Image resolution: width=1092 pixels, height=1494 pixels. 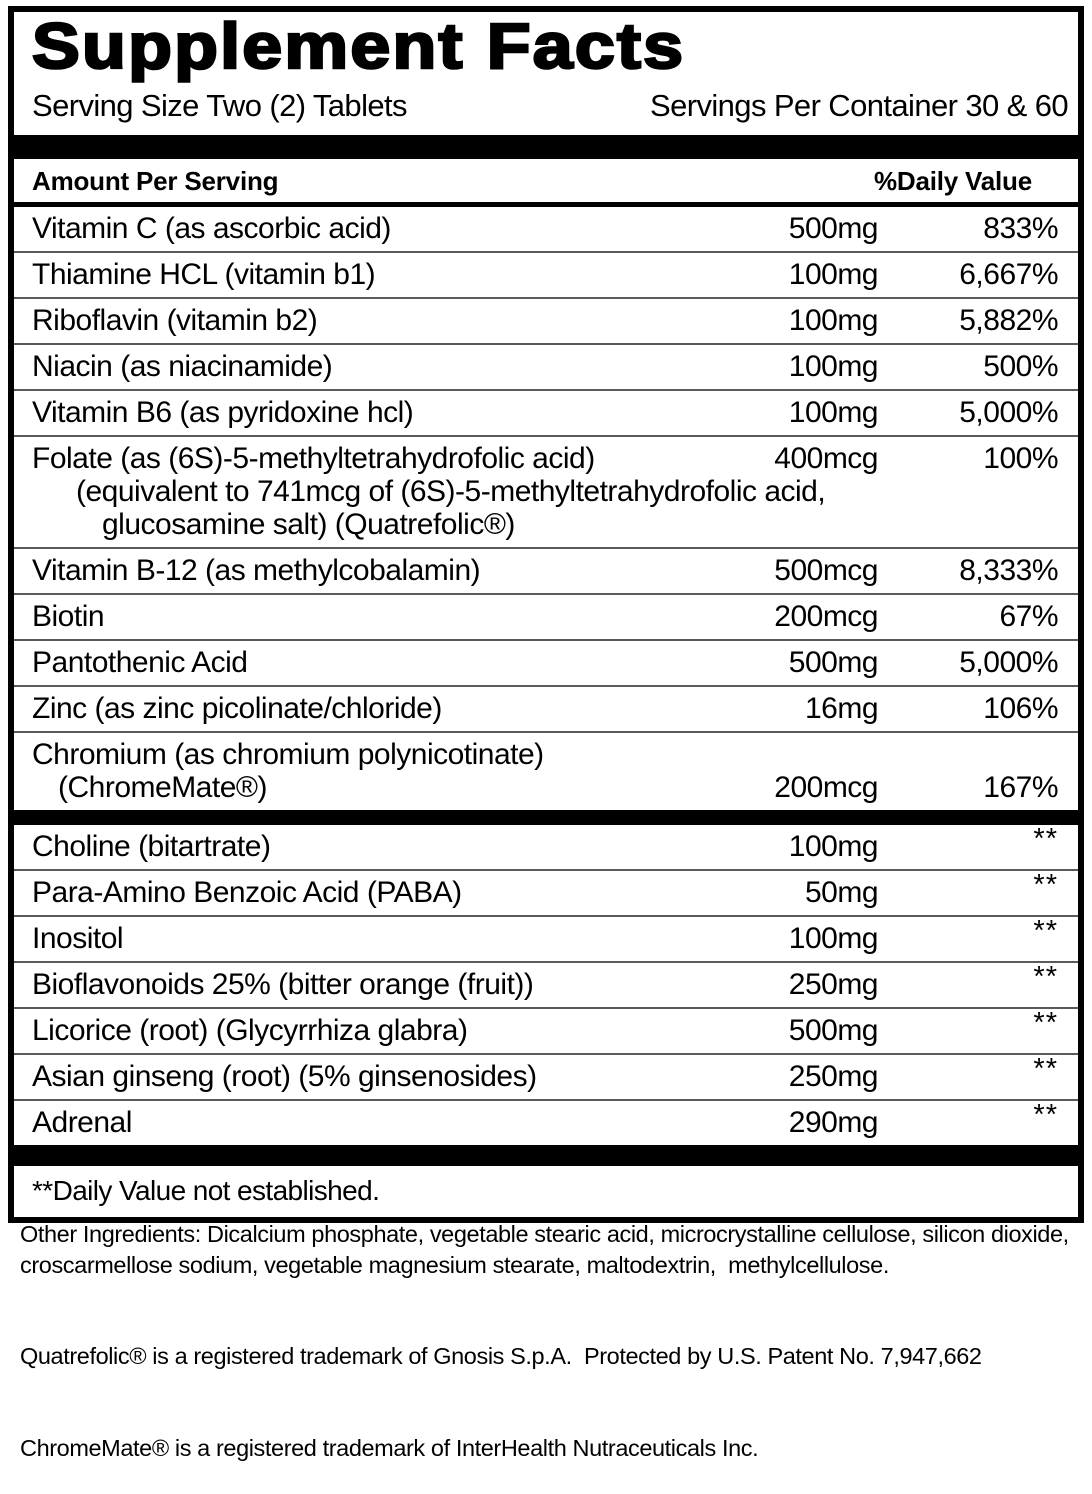 What do you see at coordinates (211, 228) in the screenshot?
I see `nutrient-name: Vitamin C (as ascorbic acid)` at bounding box center [211, 228].